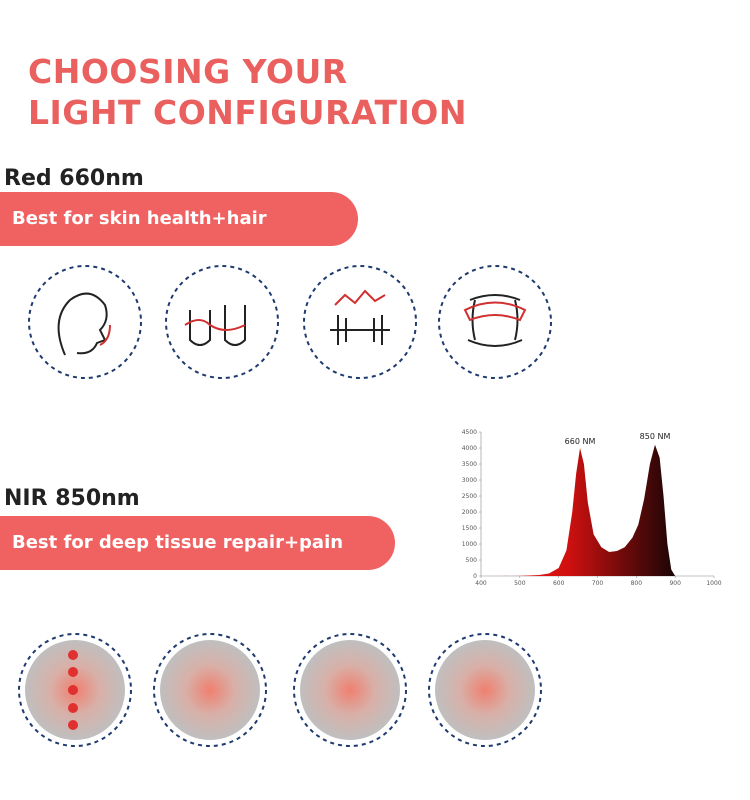 The height and width of the screenshot is (800, 750). Describe the element at coordinates (188, 71) in the screenshot. I see `title-line: CHOOSING YOUR` at that location.